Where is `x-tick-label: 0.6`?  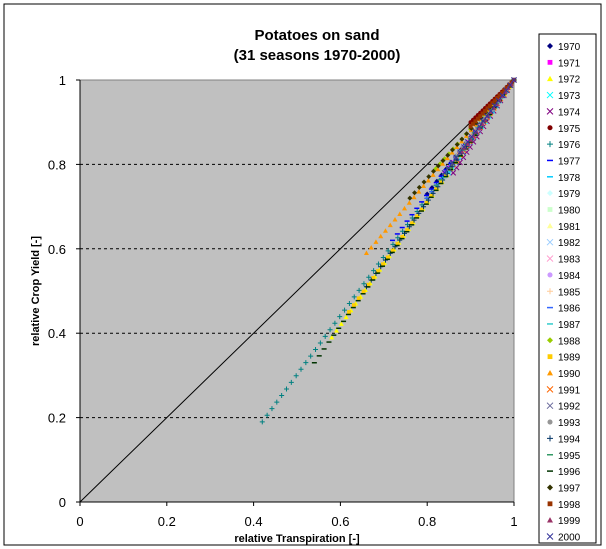 x-tick-label: 0.6 is located at coordinates (340, 521).